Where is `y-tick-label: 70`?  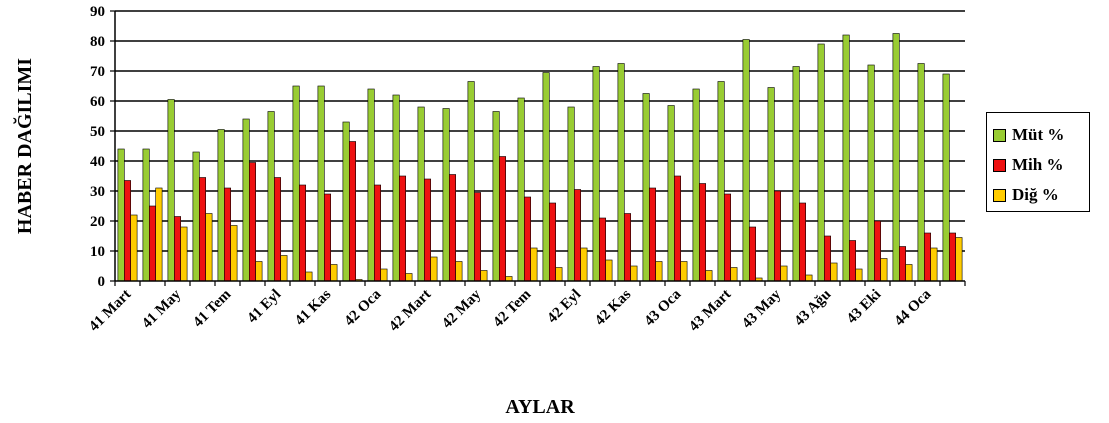 y-tick-label: 70 is located at coordinates (97, 72).